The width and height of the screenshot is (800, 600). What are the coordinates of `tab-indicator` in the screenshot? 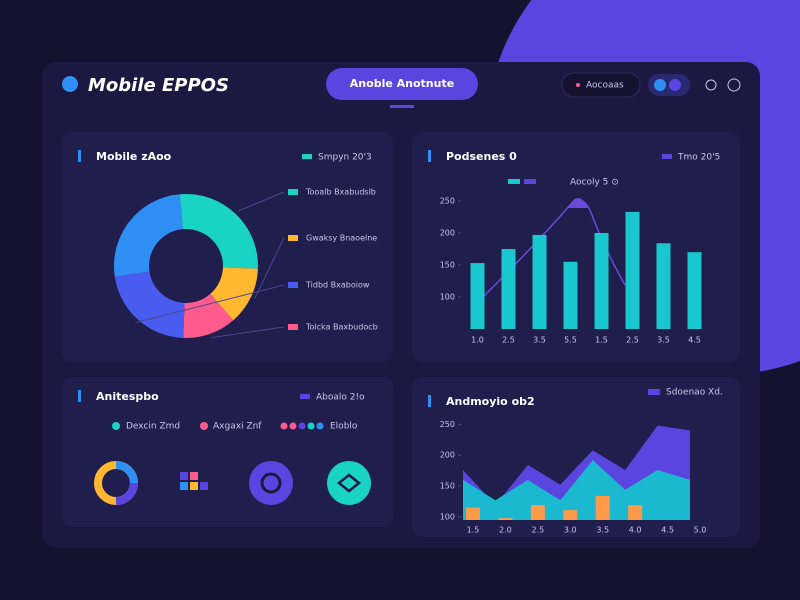 It's located at (402, 106).